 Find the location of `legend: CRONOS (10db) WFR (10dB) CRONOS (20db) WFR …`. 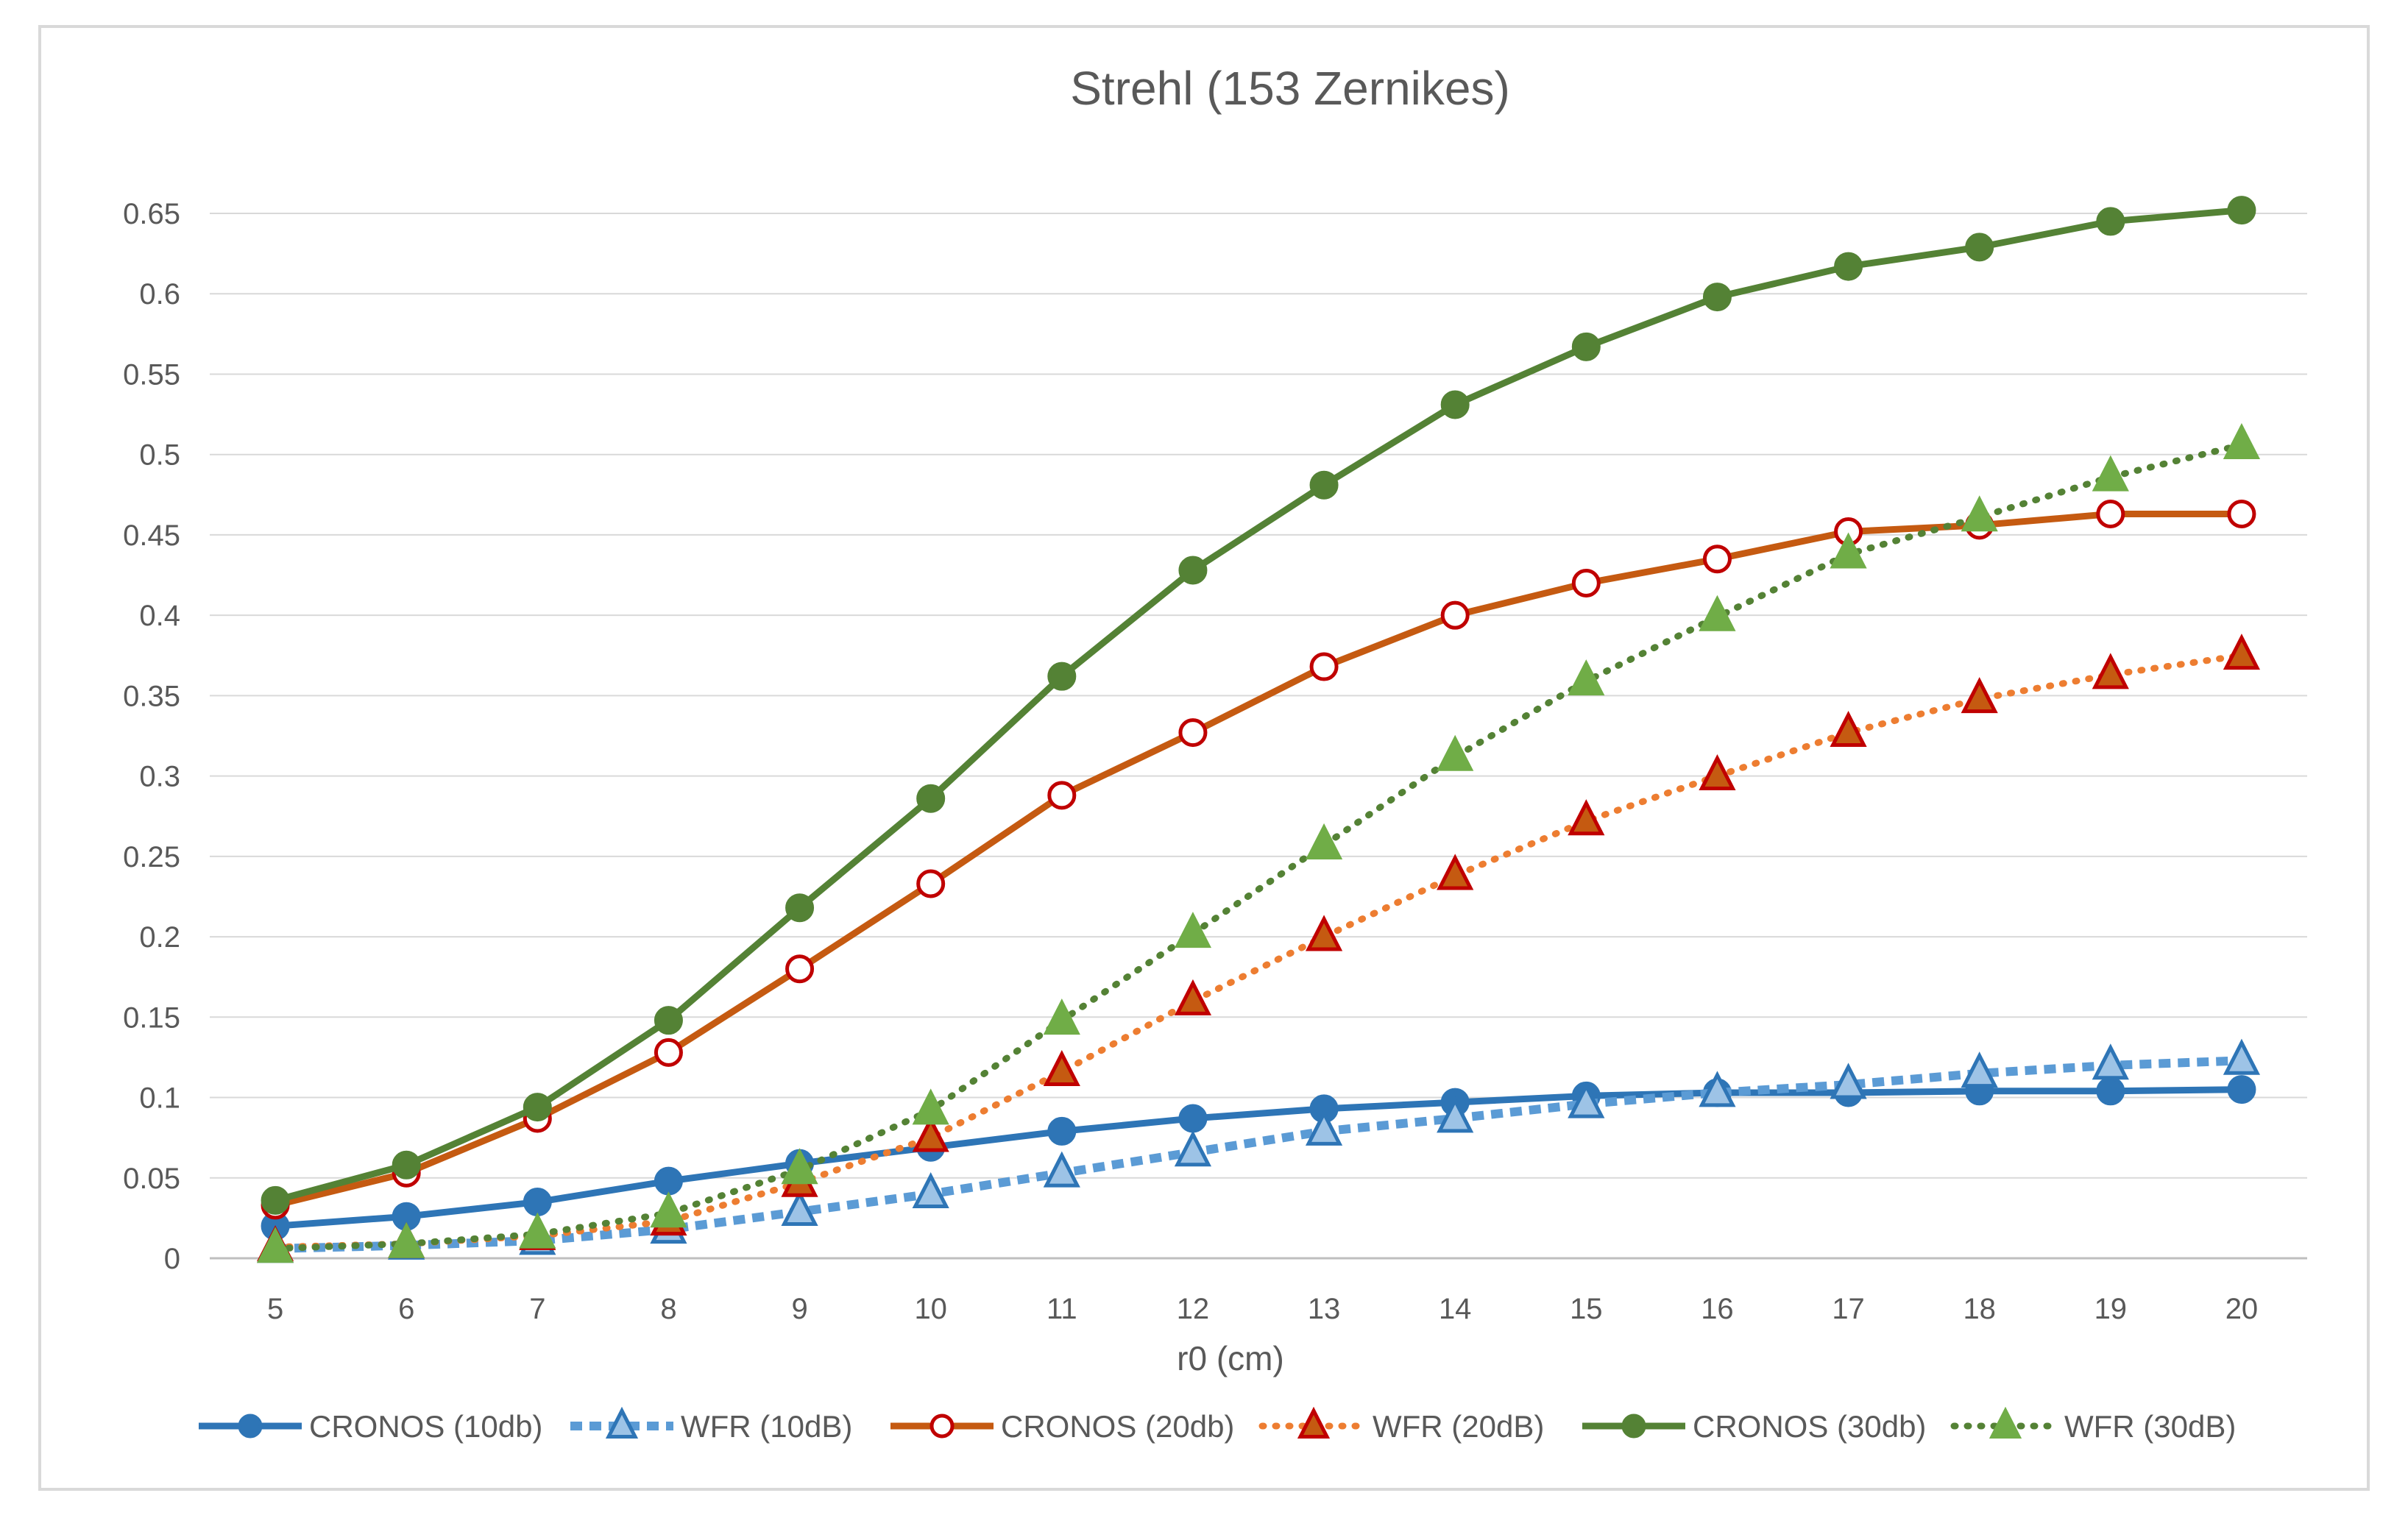

legend: CRONOS (10db) WFR (10dB) CRONOS (20db) WFR … is located at coordinates (1217, 1425).